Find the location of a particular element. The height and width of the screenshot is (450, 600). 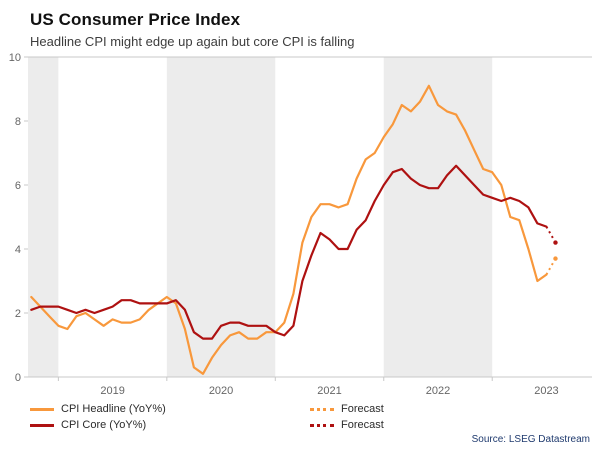

svg-text: 10 is located at coordinates (15, 58).